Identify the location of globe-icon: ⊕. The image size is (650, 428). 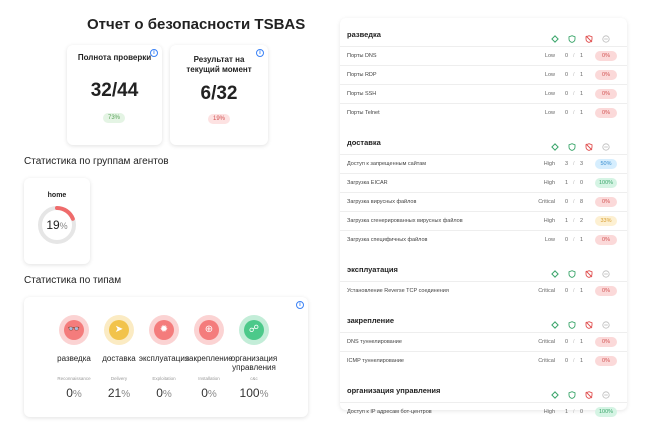
(209, 330).